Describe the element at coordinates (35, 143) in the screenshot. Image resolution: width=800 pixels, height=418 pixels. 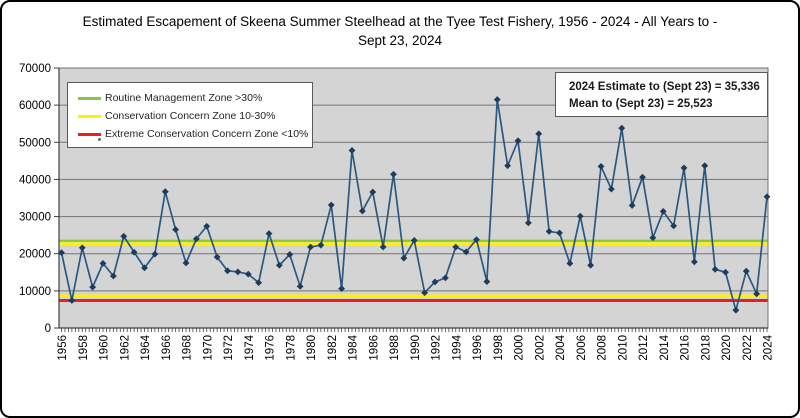
I see `y-axis-tick-label: 50000` at that location.